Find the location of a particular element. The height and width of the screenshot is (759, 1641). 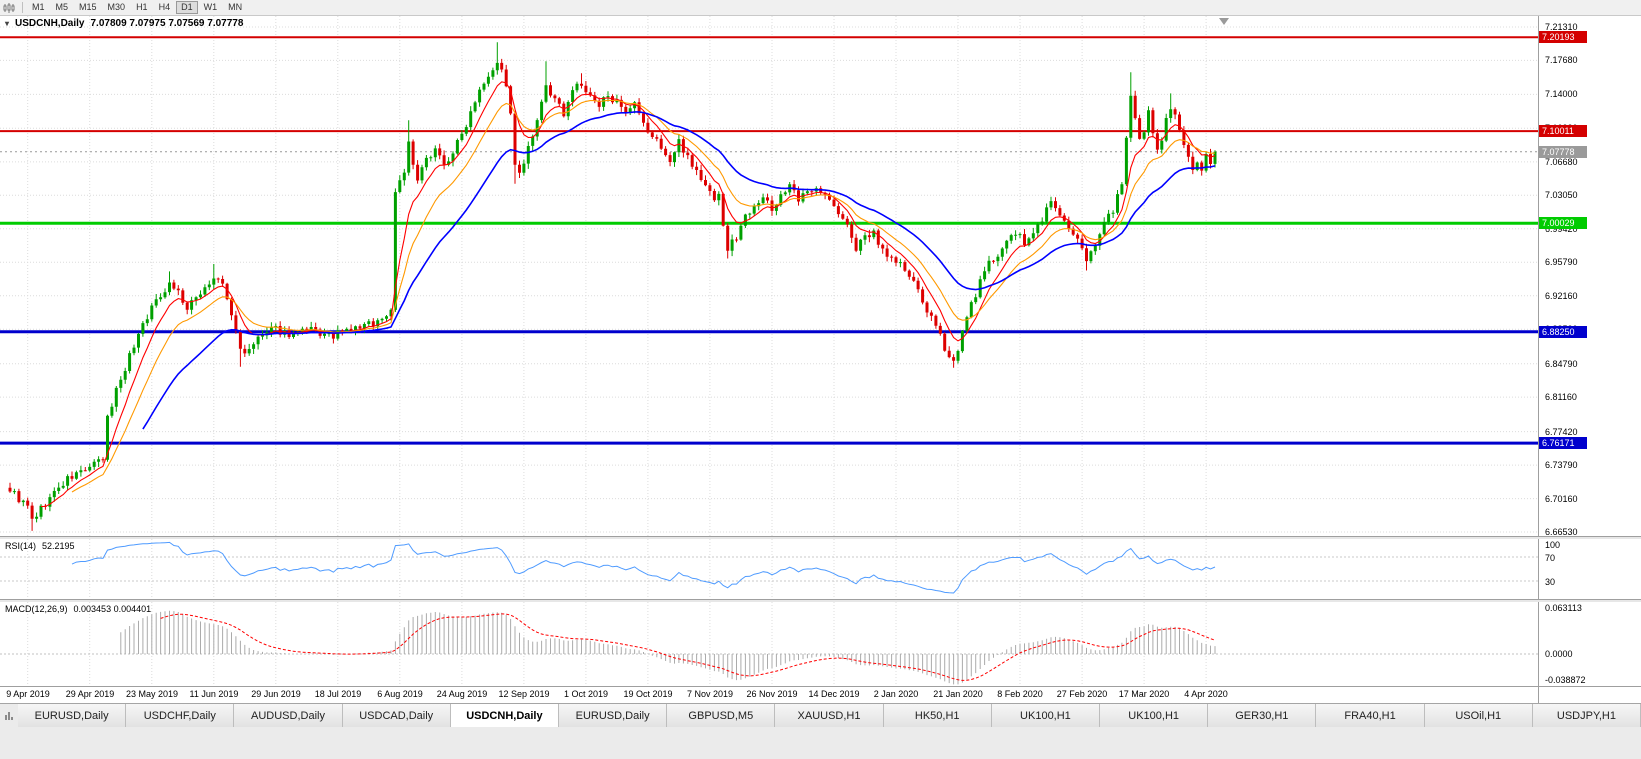

macd-panel: MACD(12,26,9) 0.003453 0.004401 is located at coordinates (769, 644).